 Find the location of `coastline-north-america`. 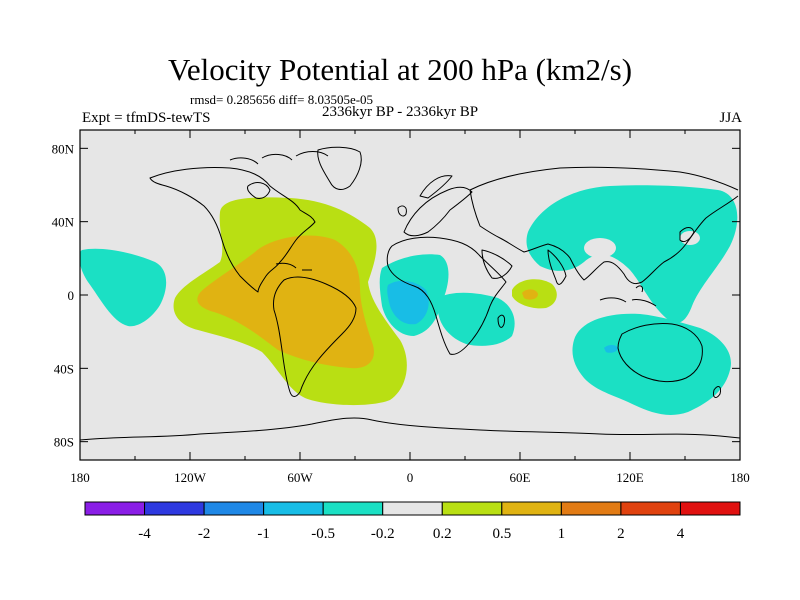

coastline-north-america is located at coordinates (232, 230).